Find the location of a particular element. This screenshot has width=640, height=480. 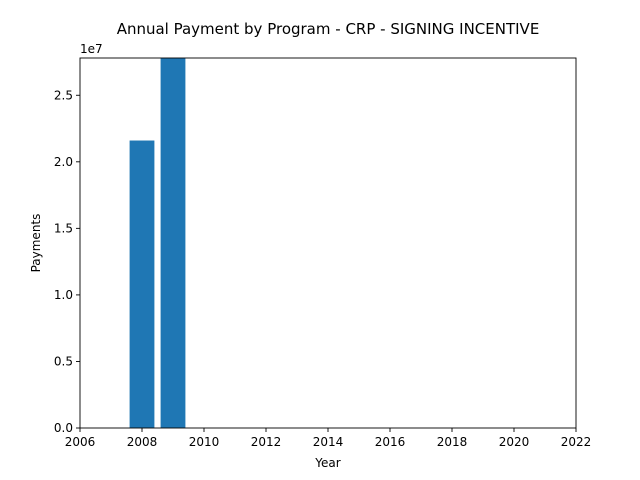

x-tick-label: 2020 is located at coordinates (514, 442).